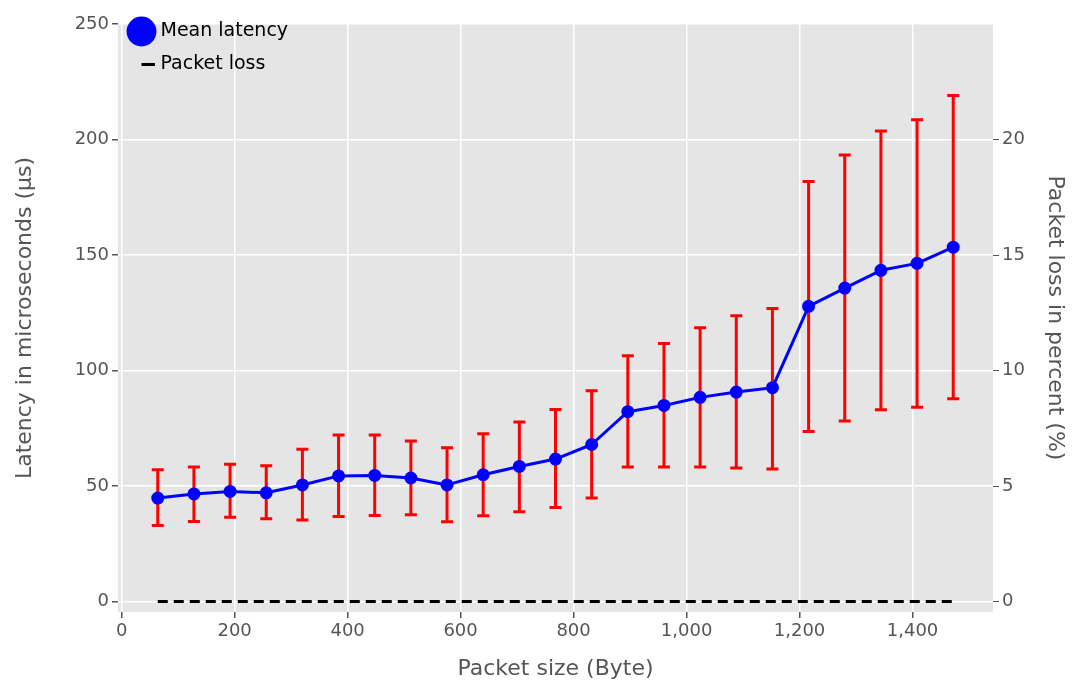 The height and width of the screenshot is (694, 1080). I want to click on y2-tick-label: 5, so click(1008, 484).